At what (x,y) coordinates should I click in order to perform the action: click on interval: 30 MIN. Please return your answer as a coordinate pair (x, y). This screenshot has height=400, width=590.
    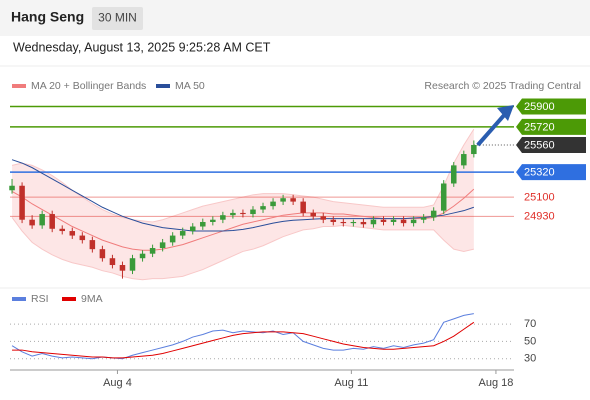
    Looking at the image, I should click on (117, 18).